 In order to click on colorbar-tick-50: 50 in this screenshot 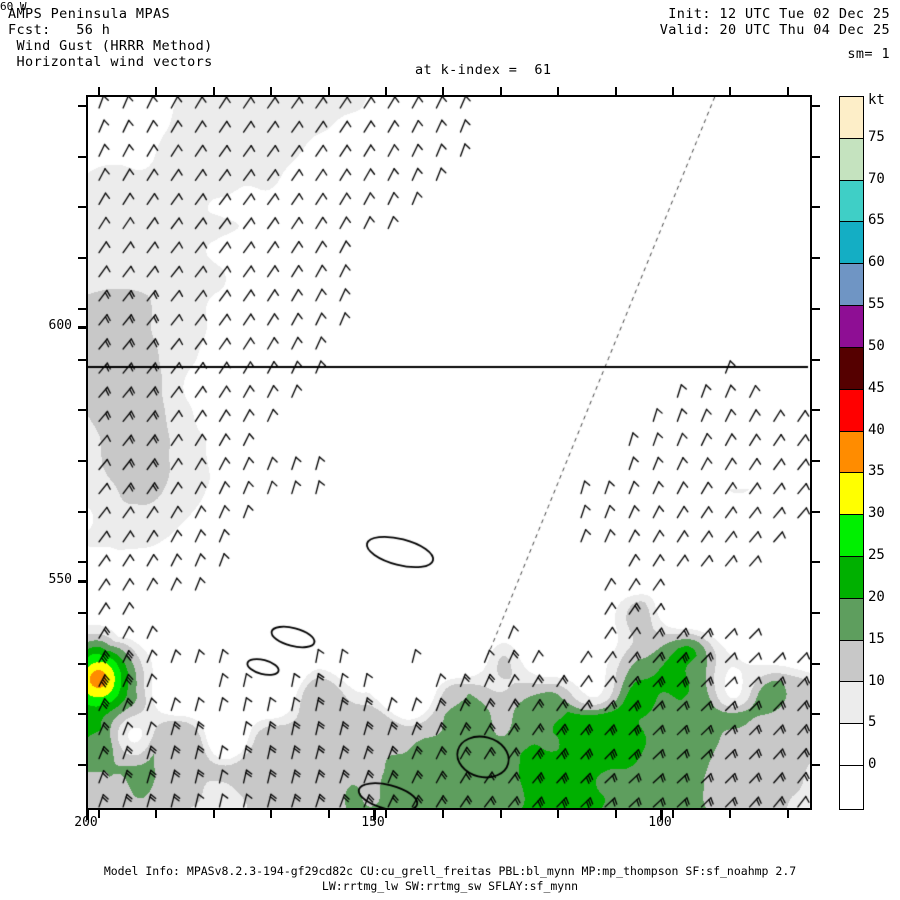, I will do `click(876, 345)`.